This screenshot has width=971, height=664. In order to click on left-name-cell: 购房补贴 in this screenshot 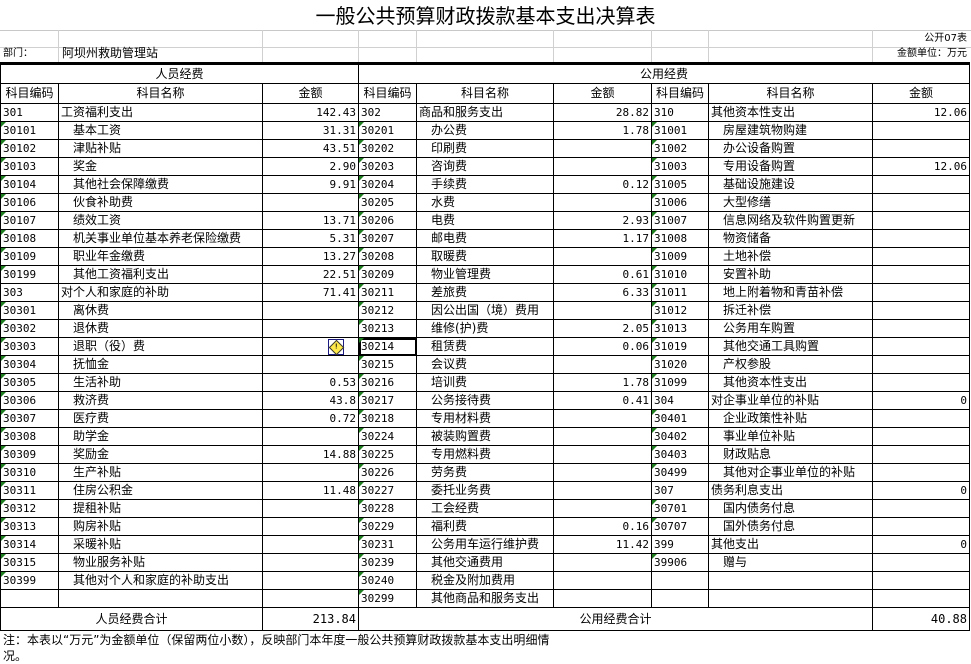, I will do `click(160, 526)`.